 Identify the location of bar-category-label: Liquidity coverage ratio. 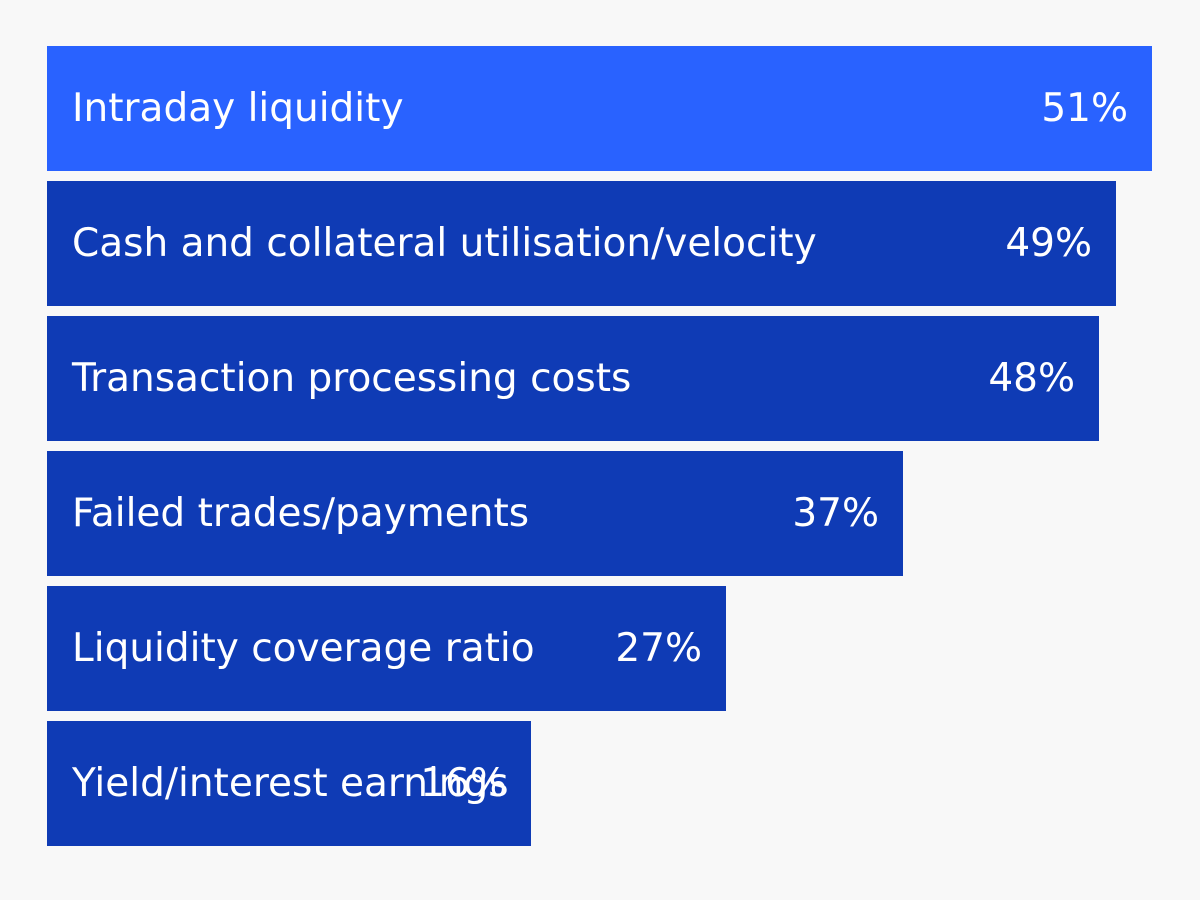
(303, 648).